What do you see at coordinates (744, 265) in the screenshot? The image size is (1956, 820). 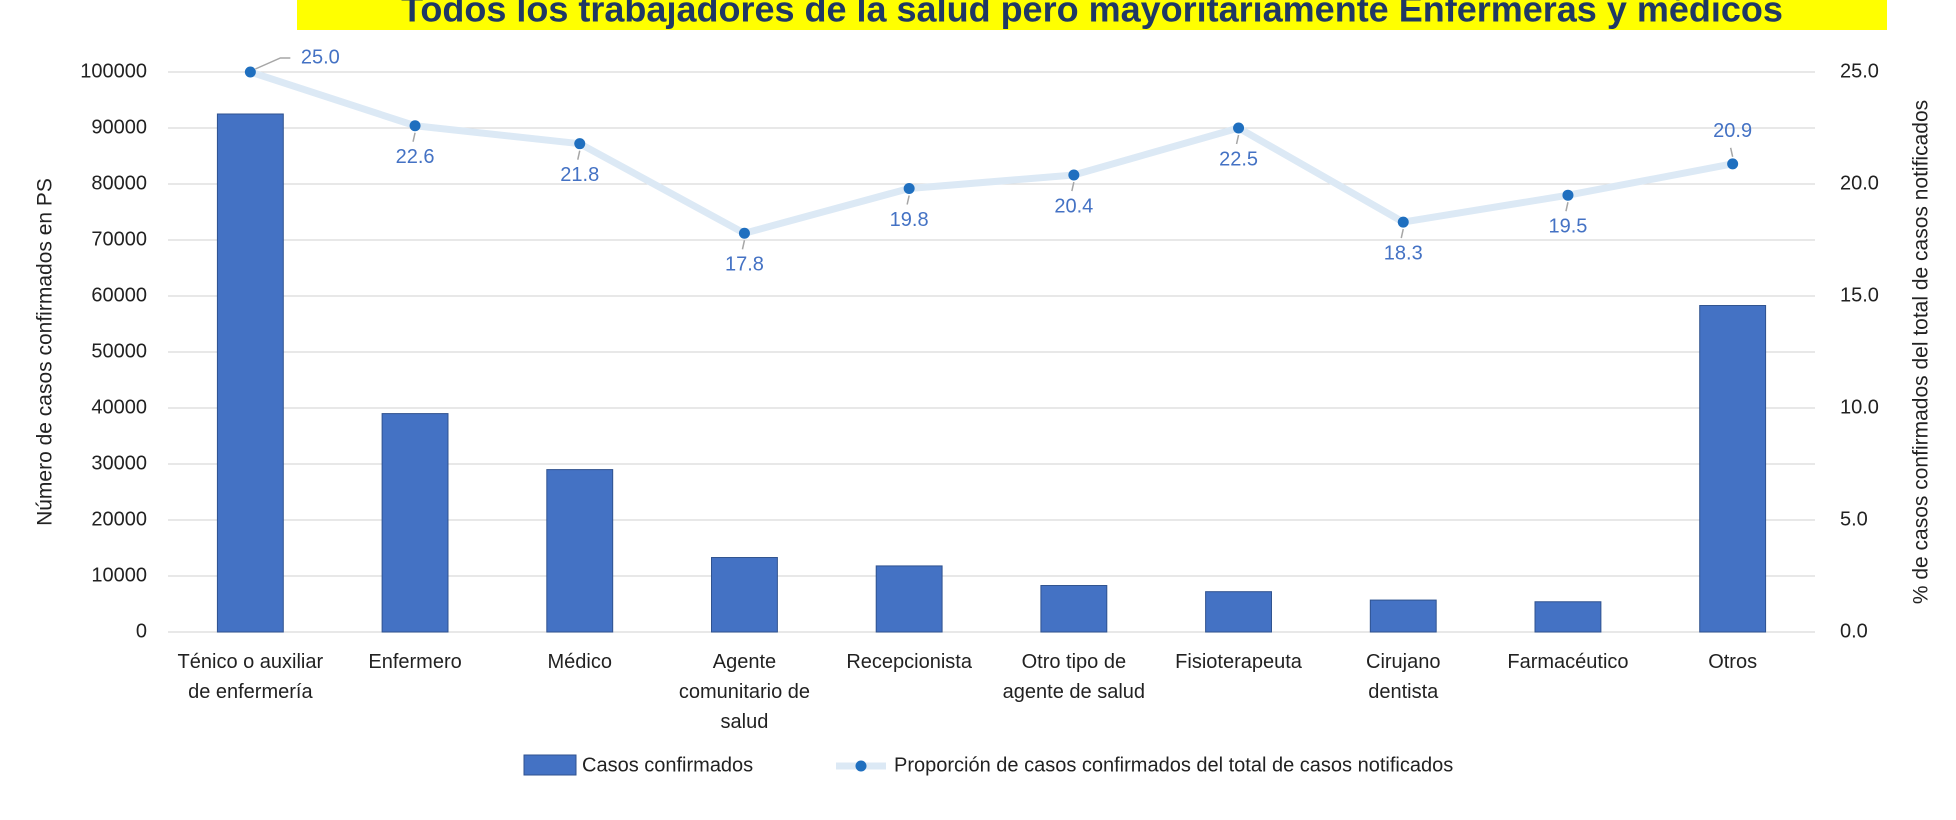 I see `data-label: 17.8` at bounding box center [744, 265].